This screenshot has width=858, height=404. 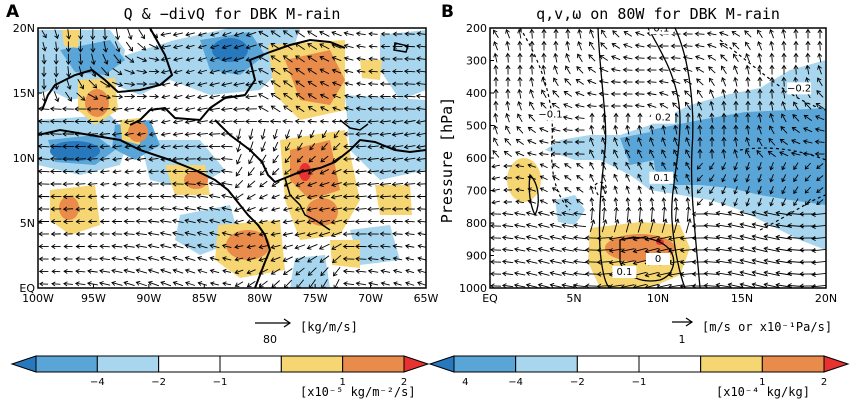 I want to click on y-tick-label: 800, so click(x=476, y=223).